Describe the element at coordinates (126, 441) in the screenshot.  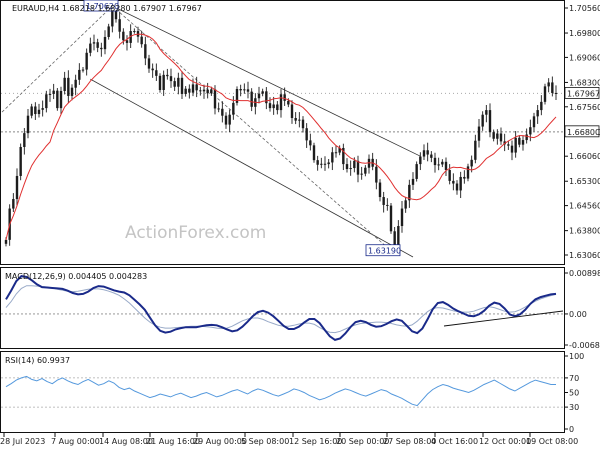
I see `x-tick-label: 14 Aug 08:00` at that location.